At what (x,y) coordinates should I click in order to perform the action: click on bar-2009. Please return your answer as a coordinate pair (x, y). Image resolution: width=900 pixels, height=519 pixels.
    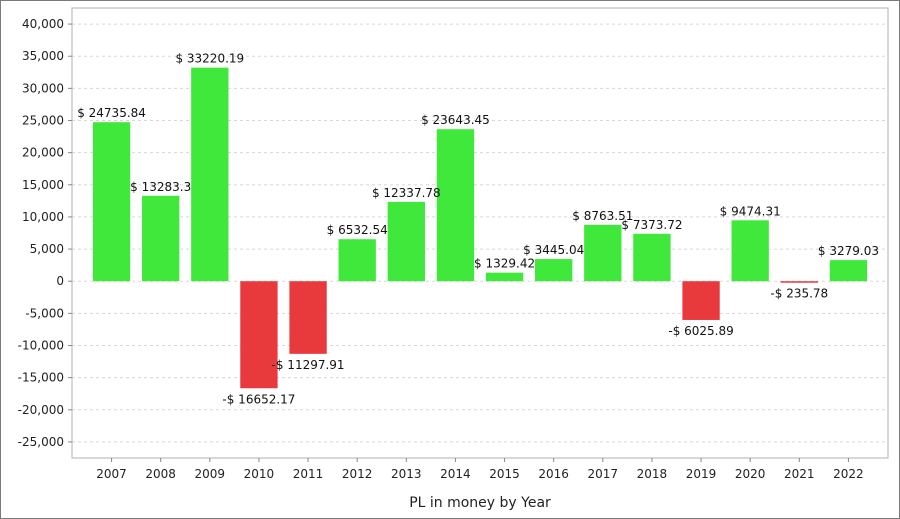
    Looking at the image, I should click on (210, 174).